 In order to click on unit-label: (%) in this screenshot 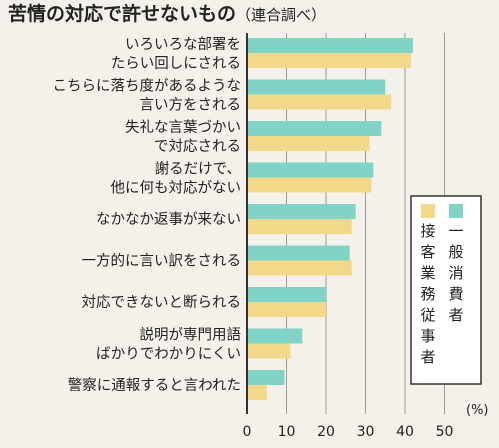, I will do `click(477, 410)`.